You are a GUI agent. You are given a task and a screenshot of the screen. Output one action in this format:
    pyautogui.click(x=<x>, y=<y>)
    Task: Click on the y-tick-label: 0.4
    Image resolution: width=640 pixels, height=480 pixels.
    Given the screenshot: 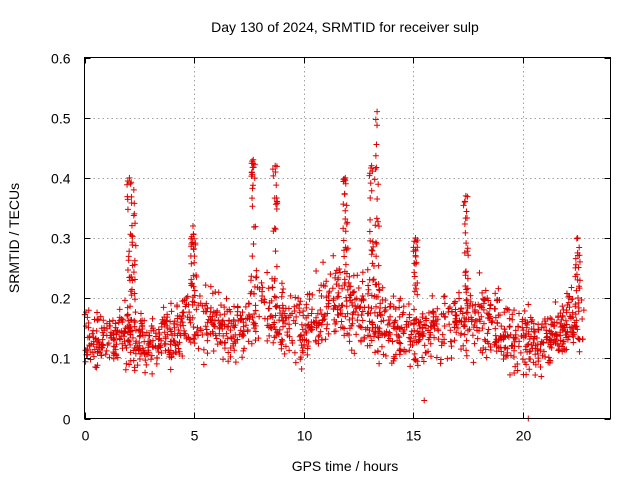 What is the action you would take?
    pyautogui.click(x=61, y=179)
    